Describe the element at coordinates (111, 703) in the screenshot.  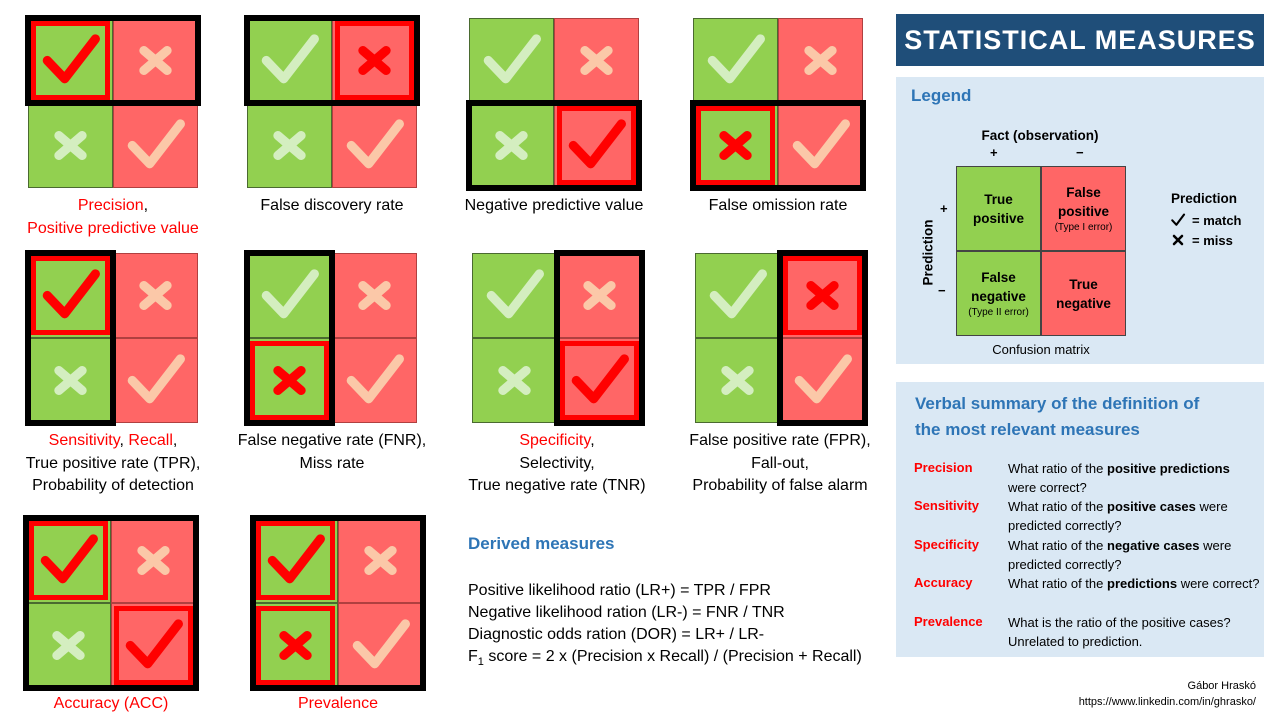
I see `caption-accuracy: Accuracy (ACC)` at that location.